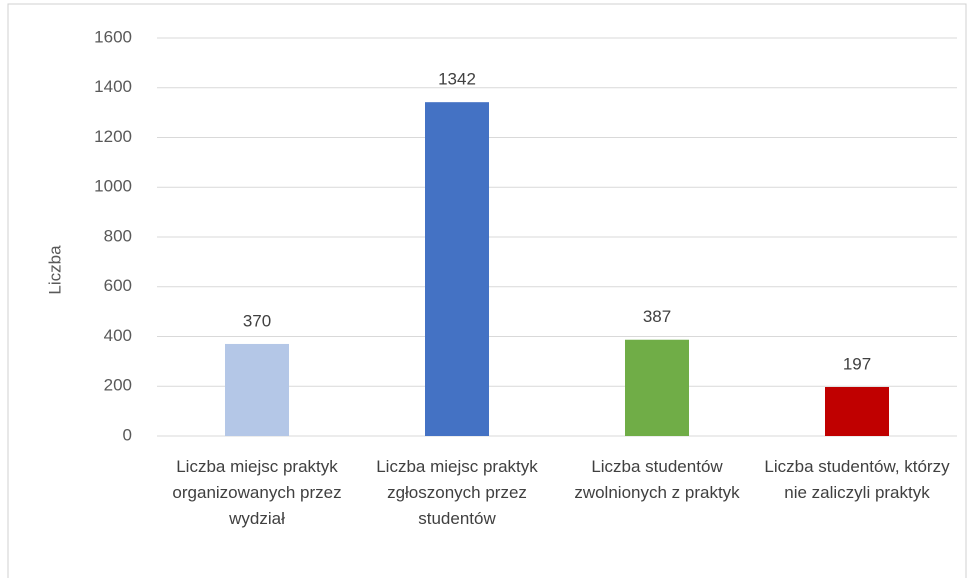  Describe the element at coordinates (127, 434) in the screenshot. I see `y-tick-label: 0` at that location.